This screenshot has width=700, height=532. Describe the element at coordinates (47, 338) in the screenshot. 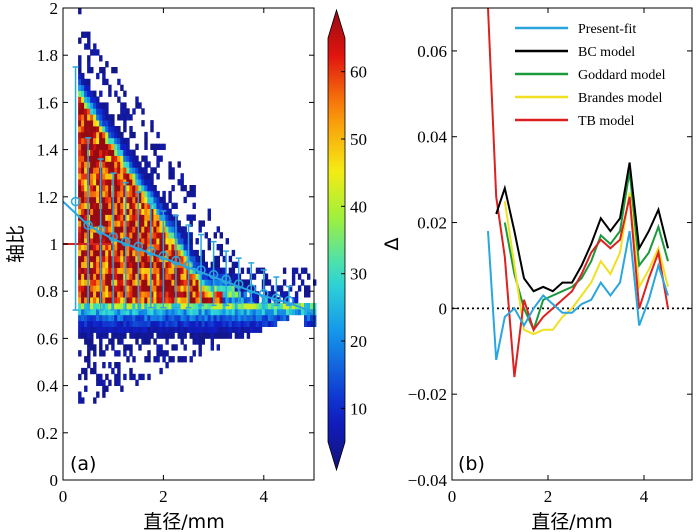

I see `y-tick-label-a: 0.6` at that location.